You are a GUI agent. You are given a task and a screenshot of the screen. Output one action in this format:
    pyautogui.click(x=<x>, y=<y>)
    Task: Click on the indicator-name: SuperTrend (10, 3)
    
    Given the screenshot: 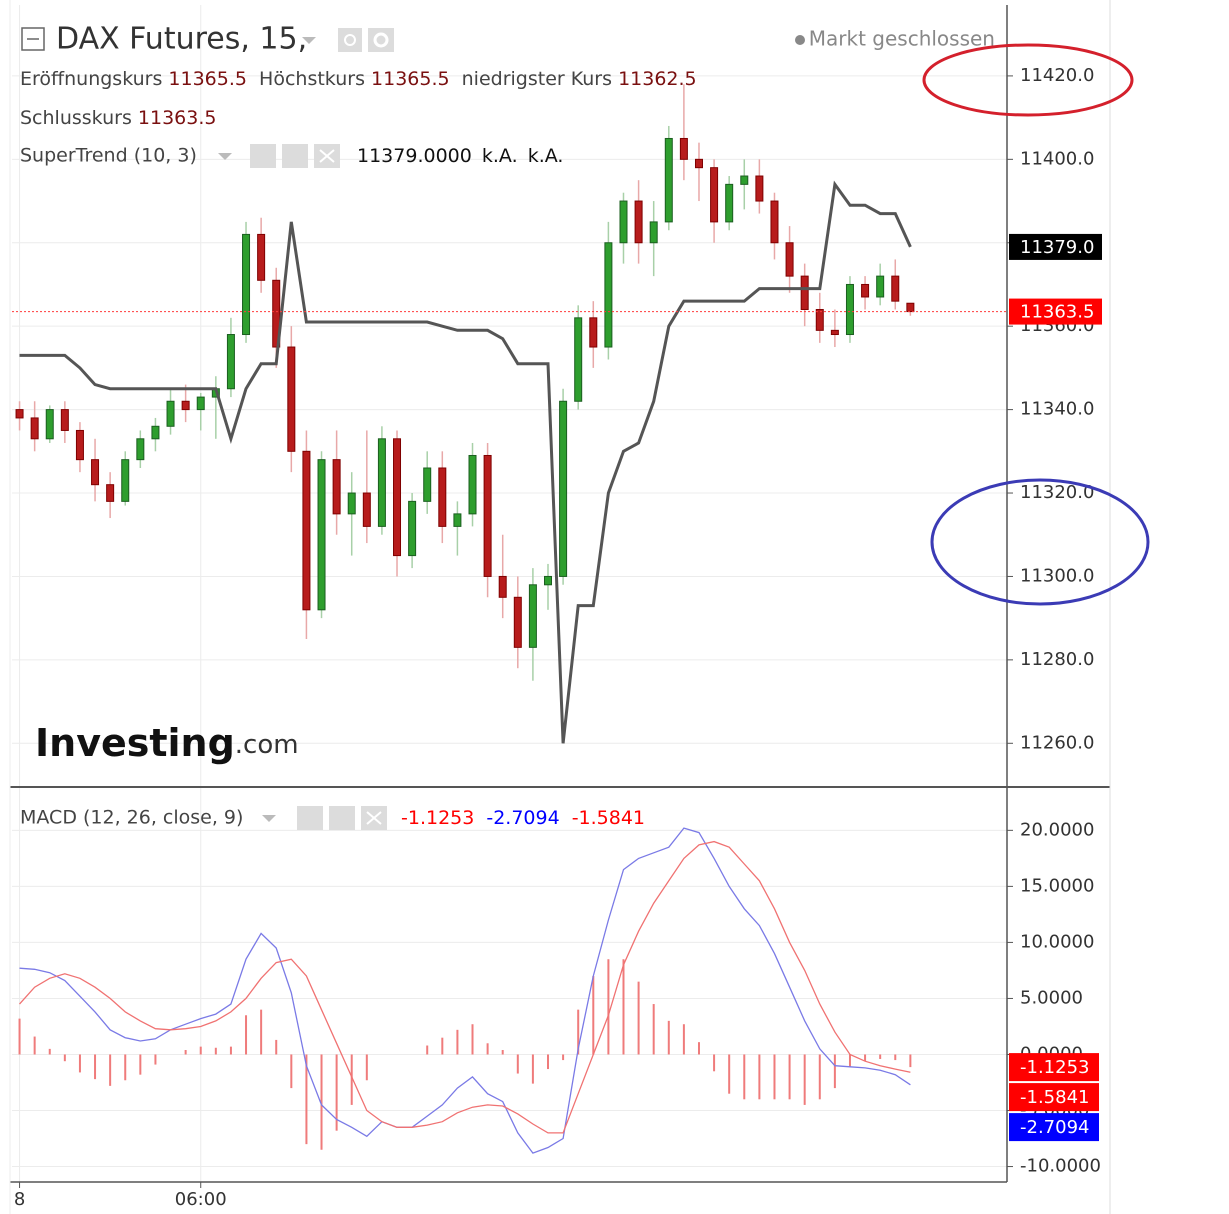 What is the action you would take?
    pyautogui.click(x=108, y=156)
    